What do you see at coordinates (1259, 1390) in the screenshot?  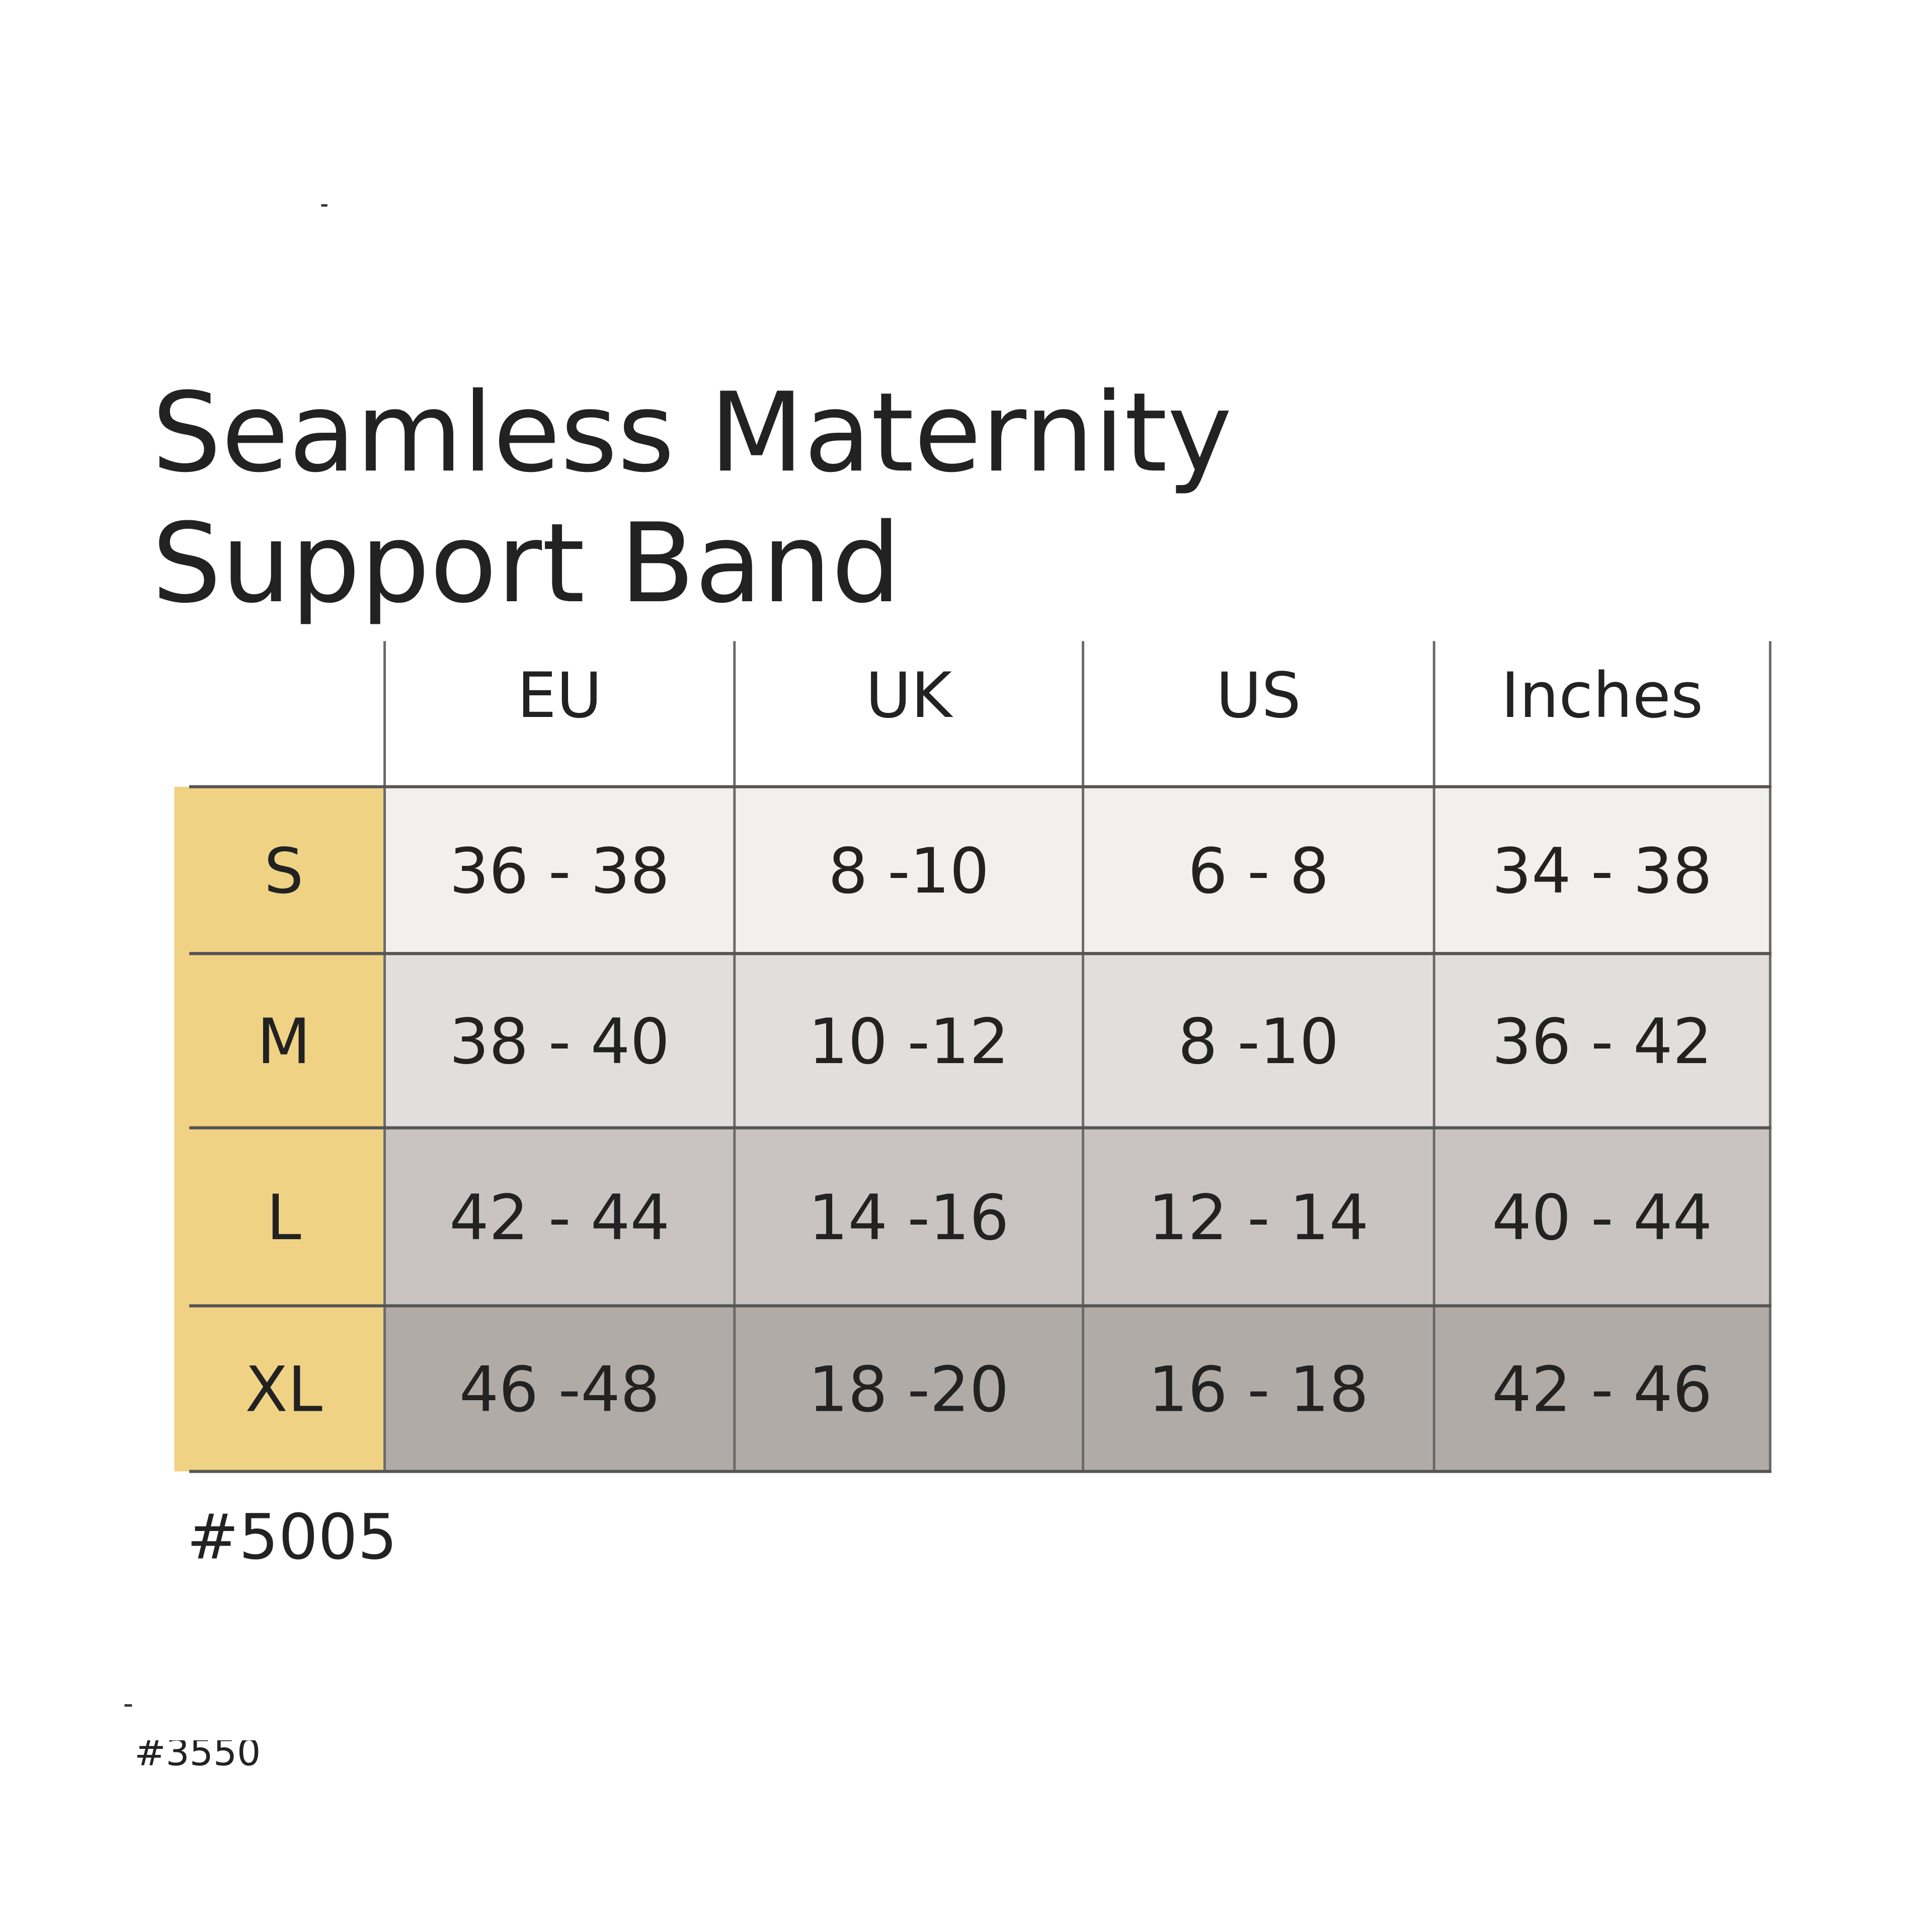 I see `cell: 16 - 18` at bounding box center [1259, 1390].